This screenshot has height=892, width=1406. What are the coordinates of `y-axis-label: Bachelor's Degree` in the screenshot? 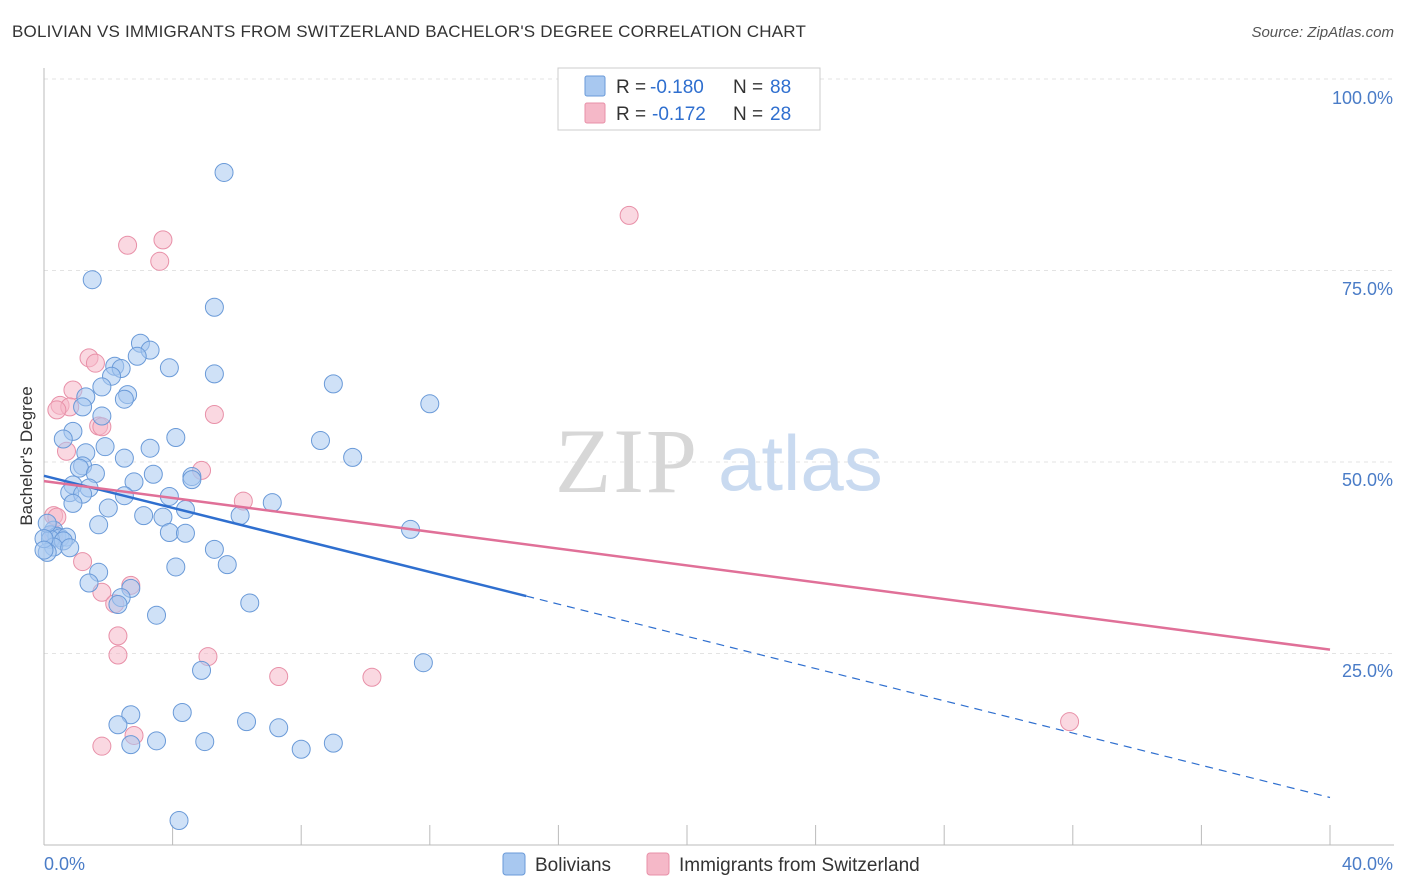 It's located at (26, 455).